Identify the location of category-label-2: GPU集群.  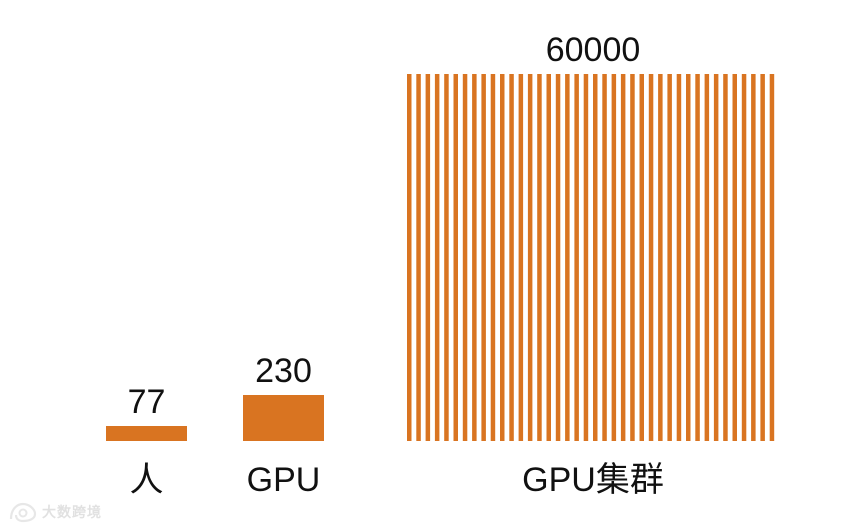
(593, 480).